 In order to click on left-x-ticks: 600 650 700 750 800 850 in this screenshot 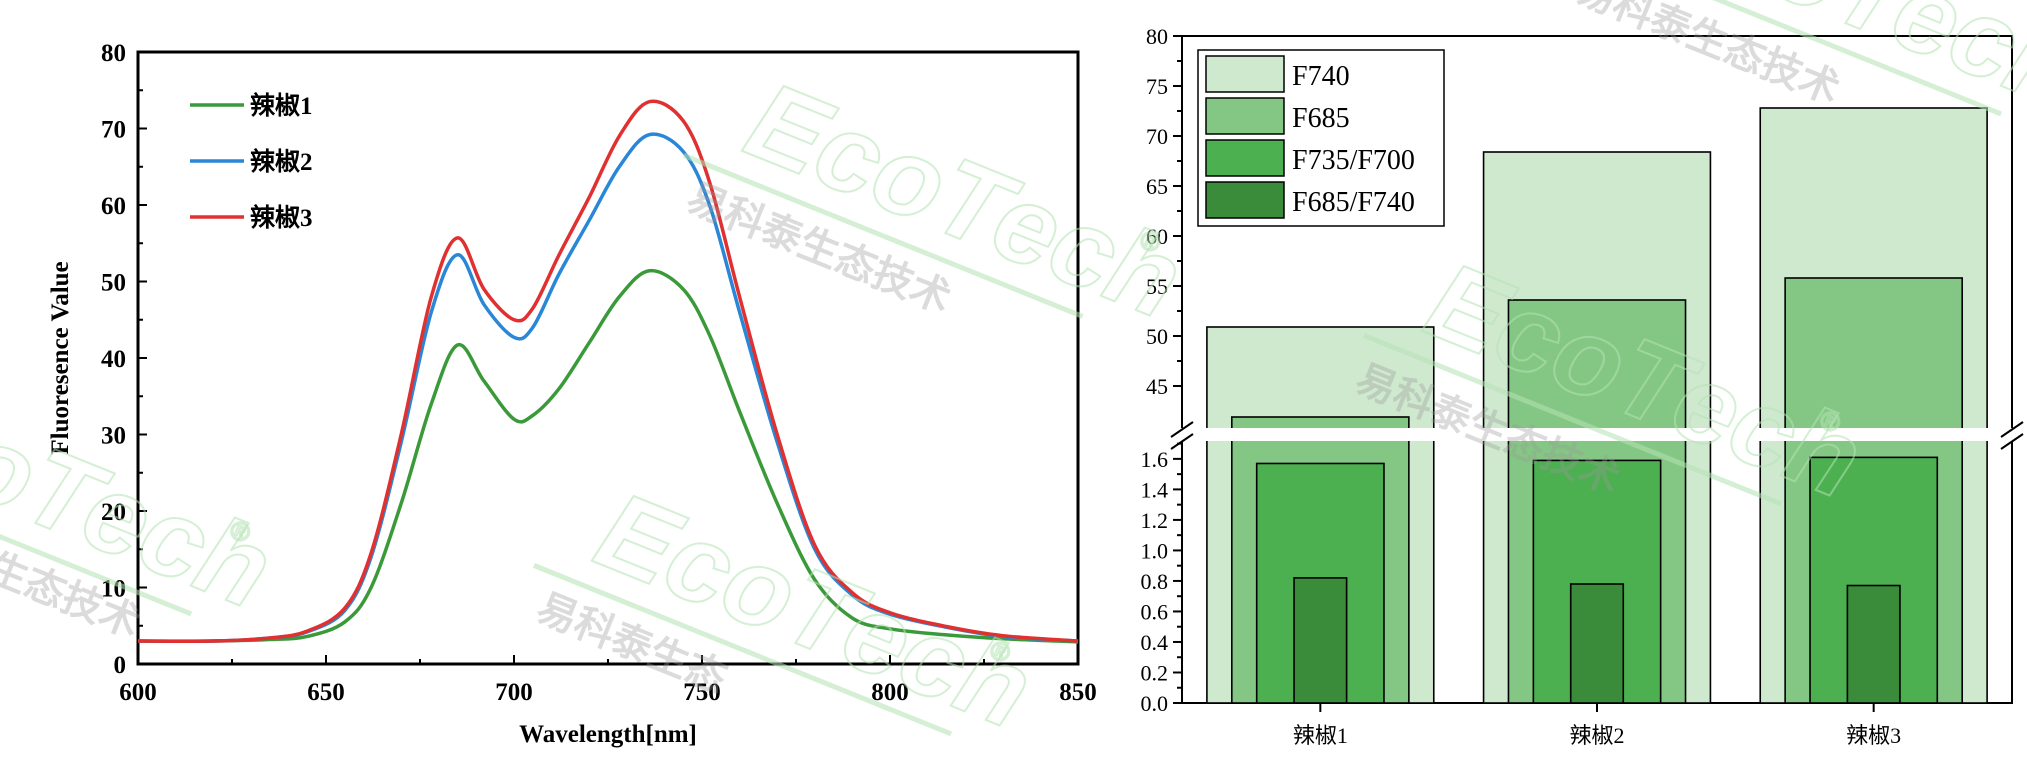, I will do `click(608, 680)`.